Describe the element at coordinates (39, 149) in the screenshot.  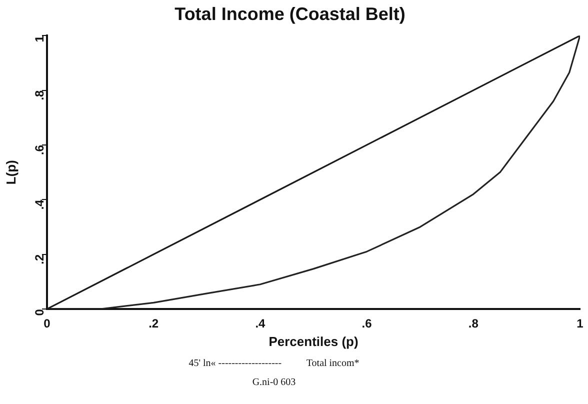
I see `y-tick-label: .6` at that location.